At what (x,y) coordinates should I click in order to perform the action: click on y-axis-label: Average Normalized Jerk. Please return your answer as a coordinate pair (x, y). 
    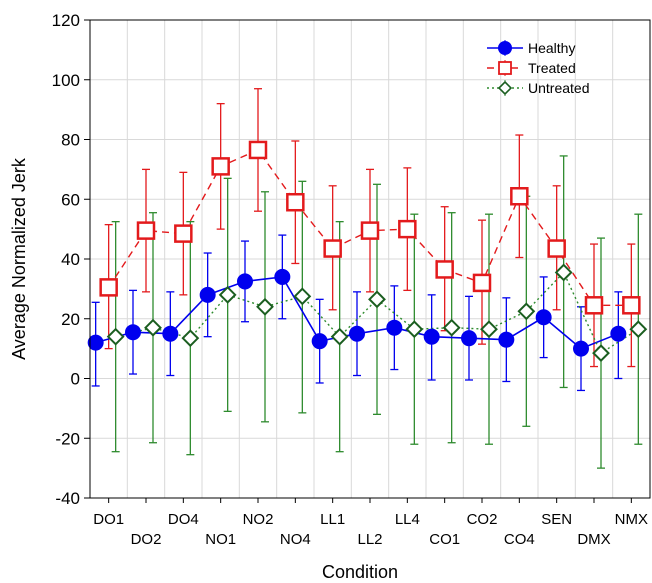
    Looking at the image, I should click on (19, 258).